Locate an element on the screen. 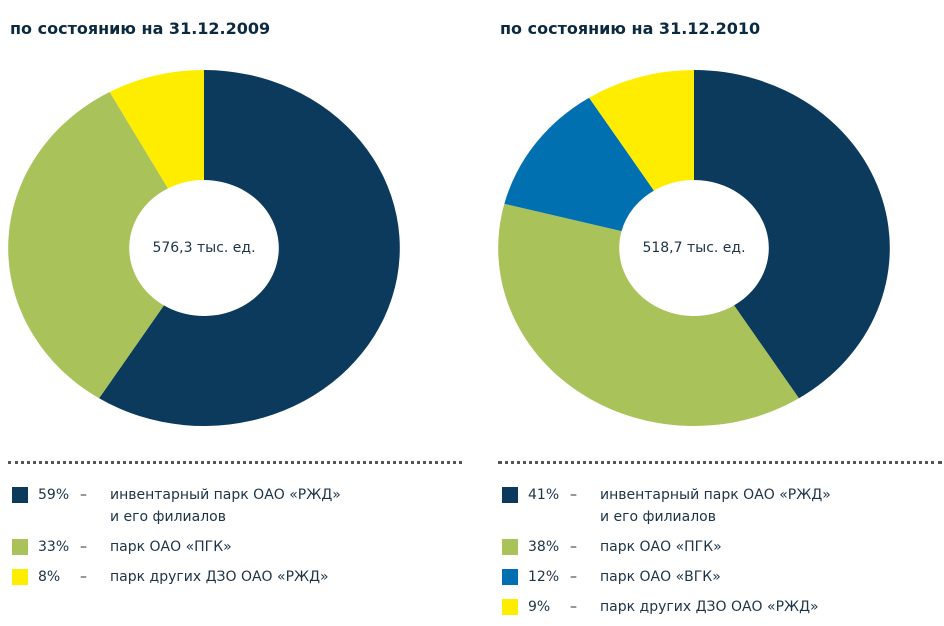 This screenshot has width=944, height=626. chart-title: по состоянию на 31.12.2009 is located at coordinates (140, 28).